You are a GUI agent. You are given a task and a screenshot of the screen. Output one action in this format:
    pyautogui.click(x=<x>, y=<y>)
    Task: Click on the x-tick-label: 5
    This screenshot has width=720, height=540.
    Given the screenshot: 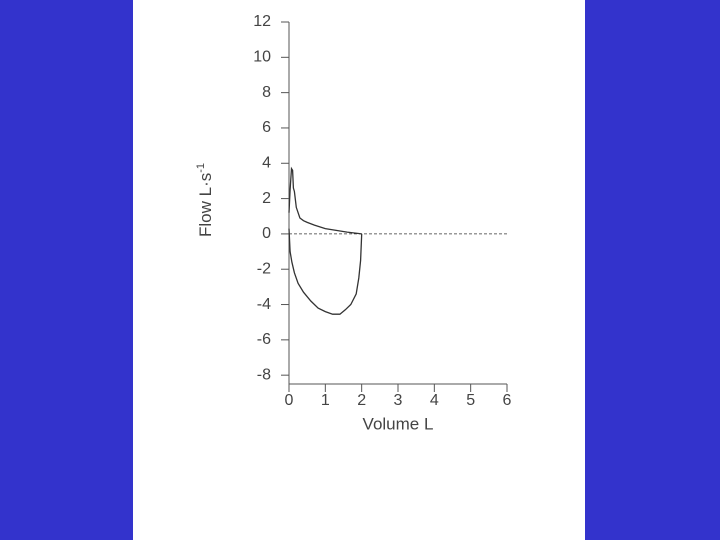 What is the action you would take?
    pyautogui.click(x=470, y=400)
    